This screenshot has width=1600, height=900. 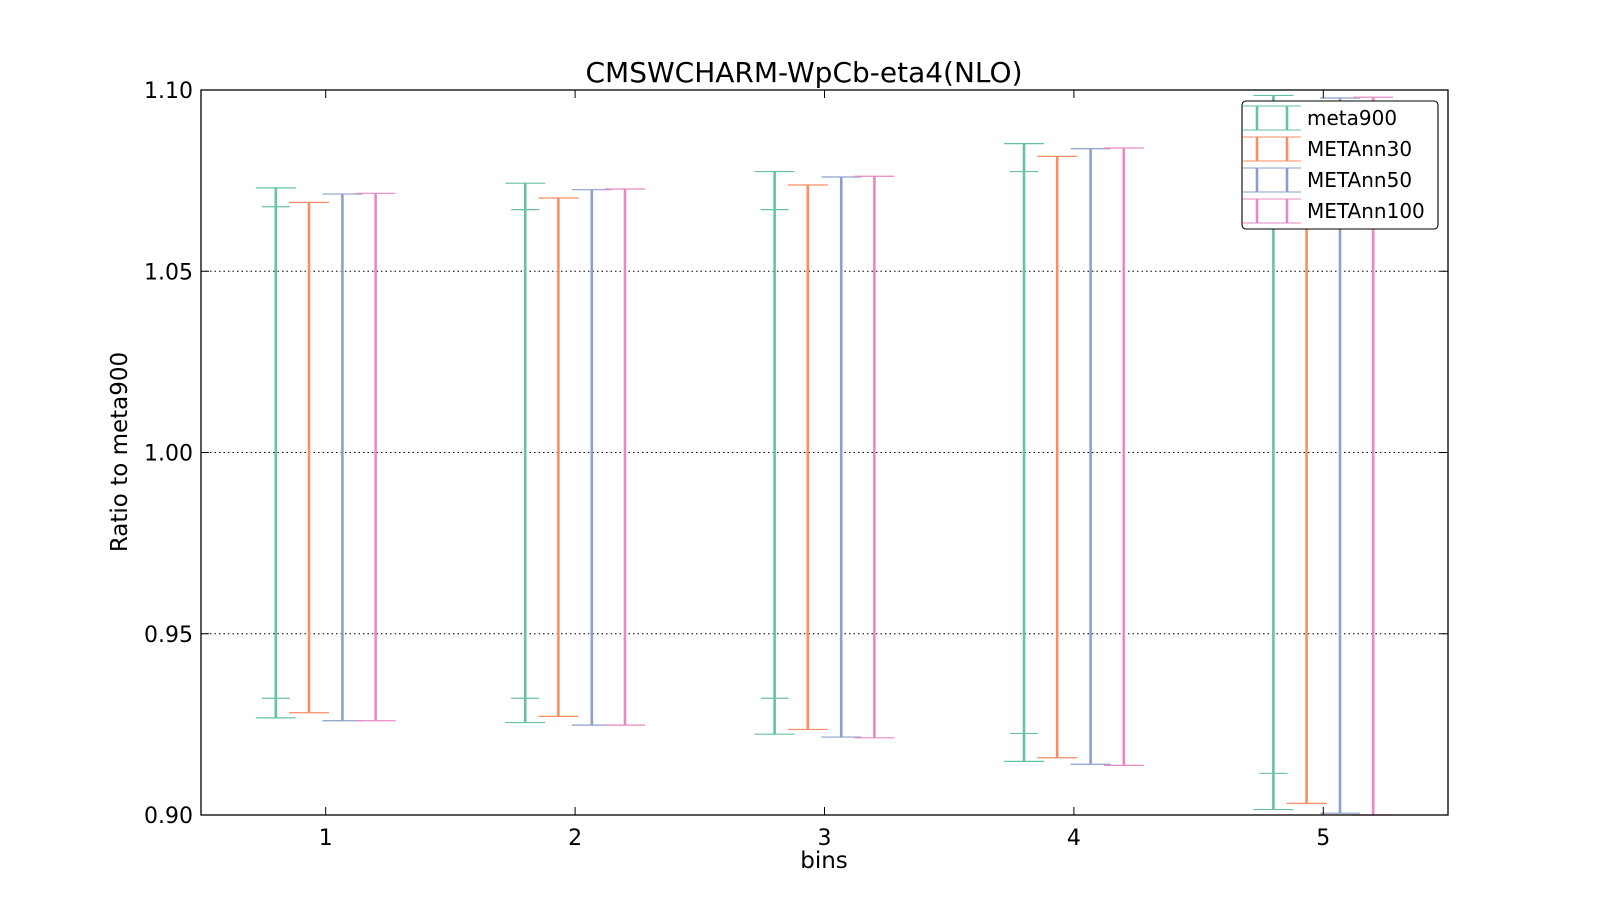 I want to click on legend-label-METAnn50: METAnn50, so click(x=1359, y=180).